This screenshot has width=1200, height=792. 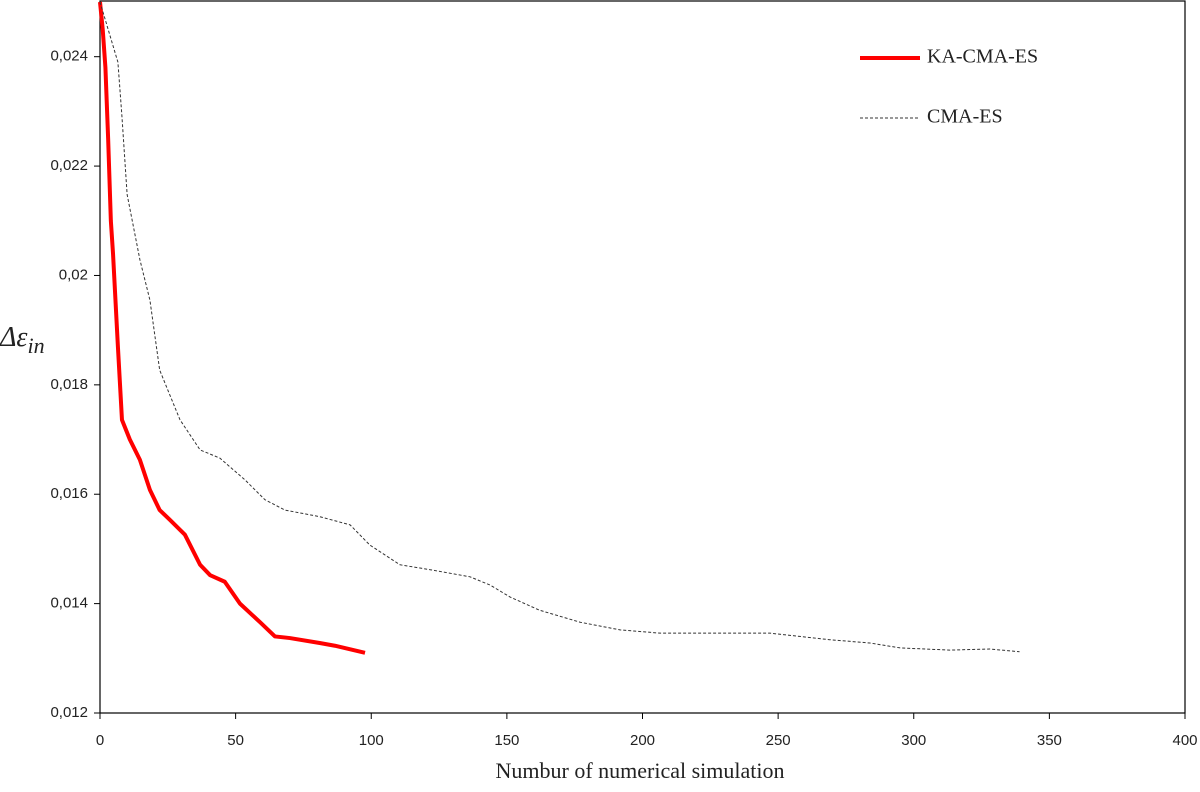 What do you see at coordinates (69, 712) in the screenshot?
I see `y-tick-label: 0,012` at bounding box center [69, 712].